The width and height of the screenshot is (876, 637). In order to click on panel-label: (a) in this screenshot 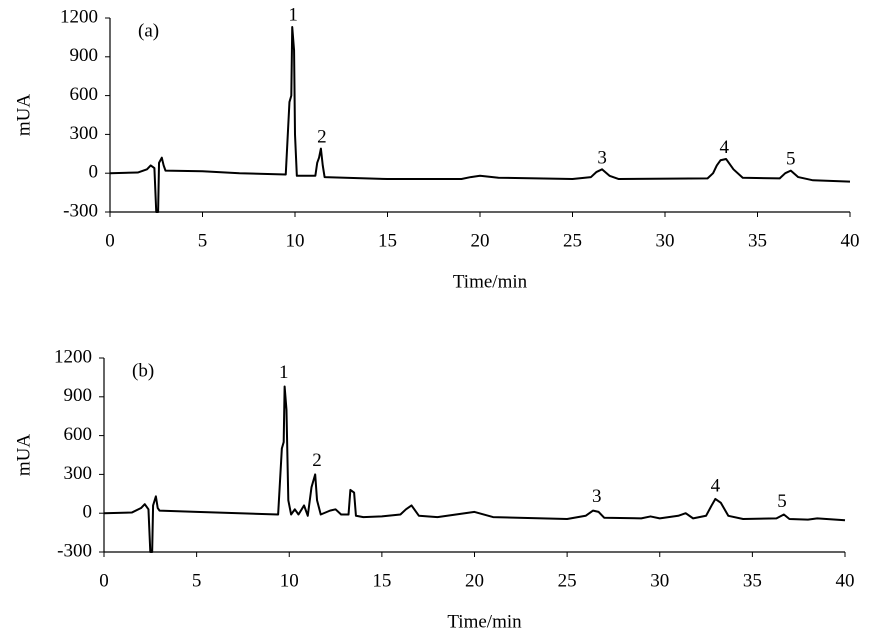, I will do `click(148, 30)`.